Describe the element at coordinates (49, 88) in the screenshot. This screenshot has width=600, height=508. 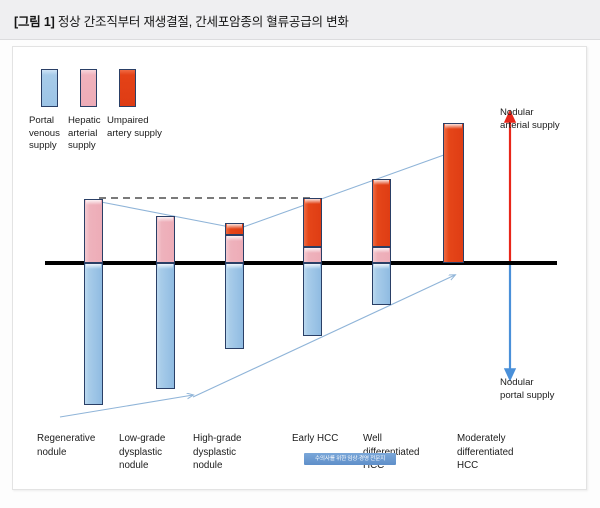
I see `legend-swatch-portal-icon` at that location.